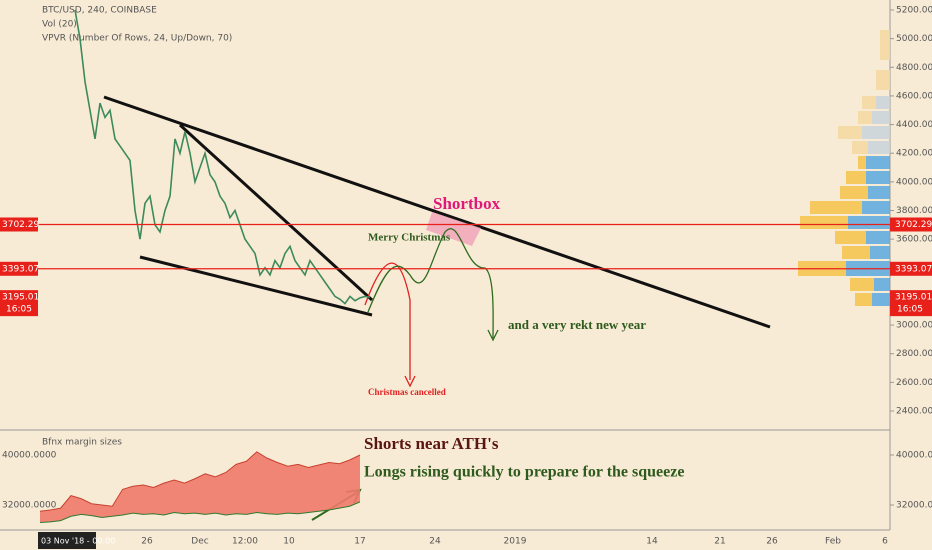 The width and height of the screenshot is (932, 550). What do you see at coordinates (467, 203) in the screenshot?
I see `annotation: Shortbox` at bounding box center [467, 203].